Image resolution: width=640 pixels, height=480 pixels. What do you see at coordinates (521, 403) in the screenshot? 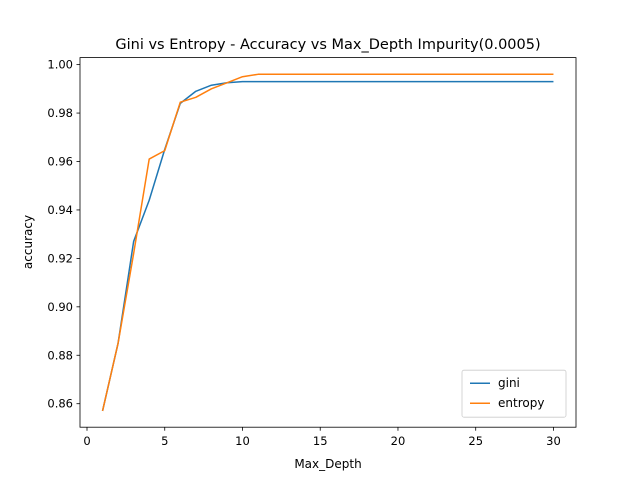
I see `legend-label-entropy: entropy` at bounding box center [521, 403].